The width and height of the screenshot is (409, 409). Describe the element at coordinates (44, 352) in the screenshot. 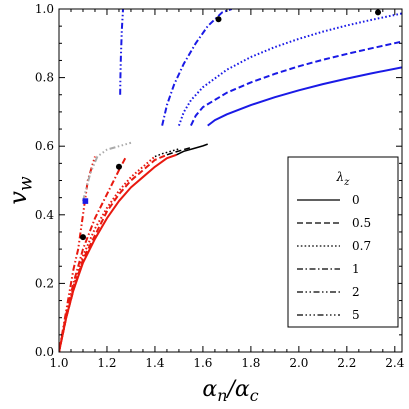

I see `y-tick-label: 0.0` at that location.